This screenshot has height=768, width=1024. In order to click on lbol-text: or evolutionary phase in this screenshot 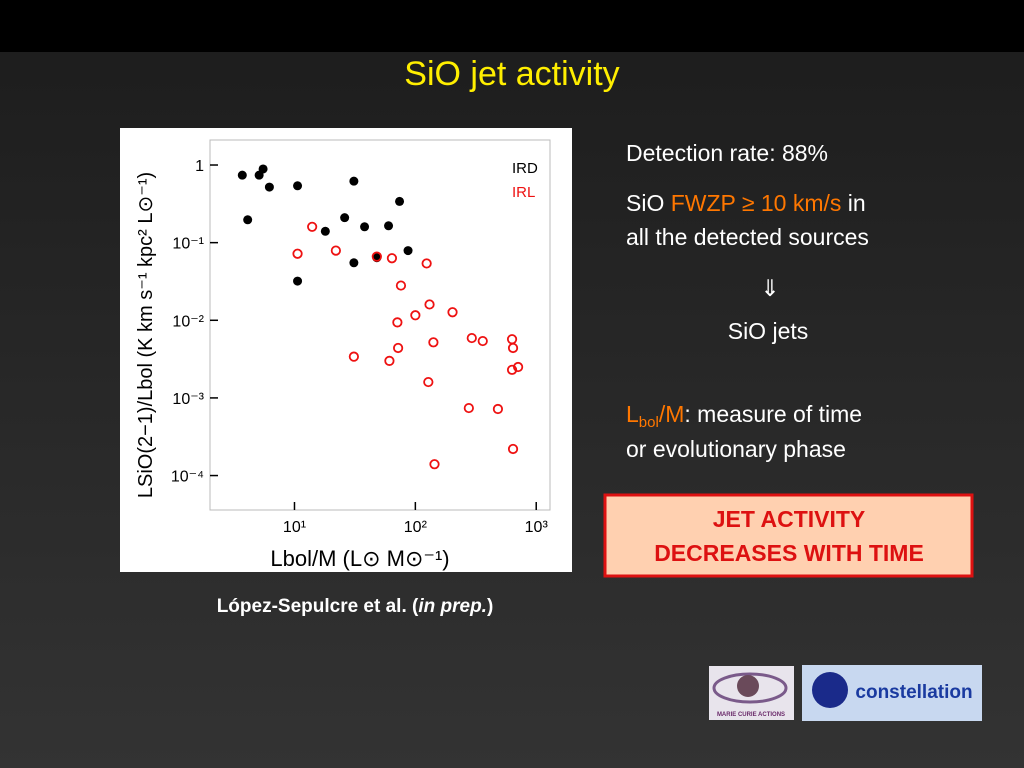, I will do `click(736, 449)`.